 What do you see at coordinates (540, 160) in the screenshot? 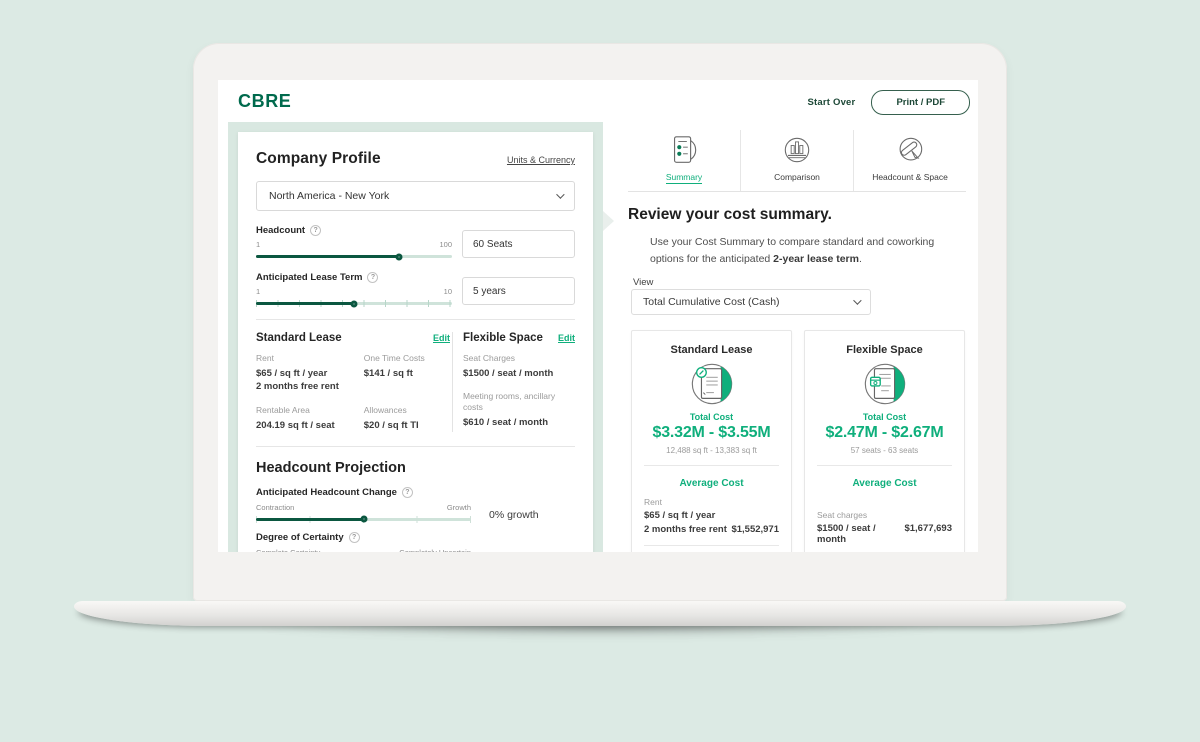
I see `units-currency-link: Units & Currency` at bounding box center [540, 160].